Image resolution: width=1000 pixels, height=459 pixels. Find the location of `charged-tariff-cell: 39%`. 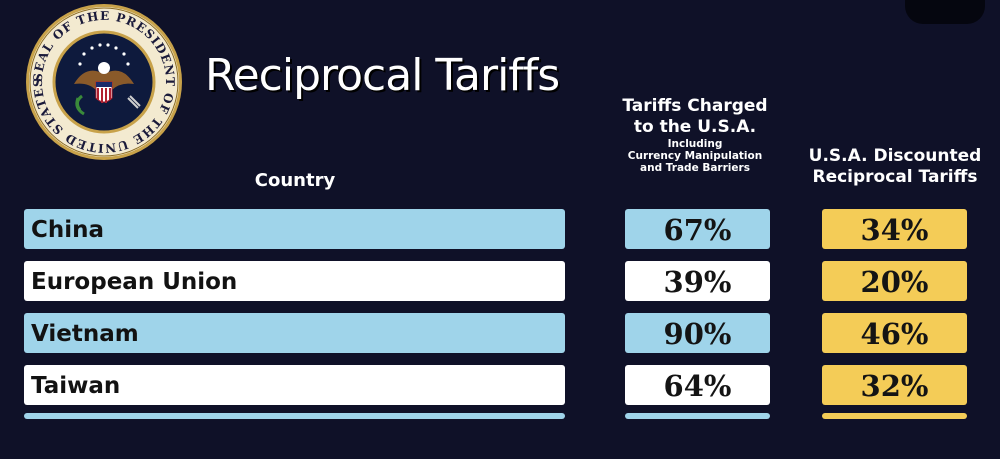

charged-tariff-cell: 39% is located at coordinates (697, 281).